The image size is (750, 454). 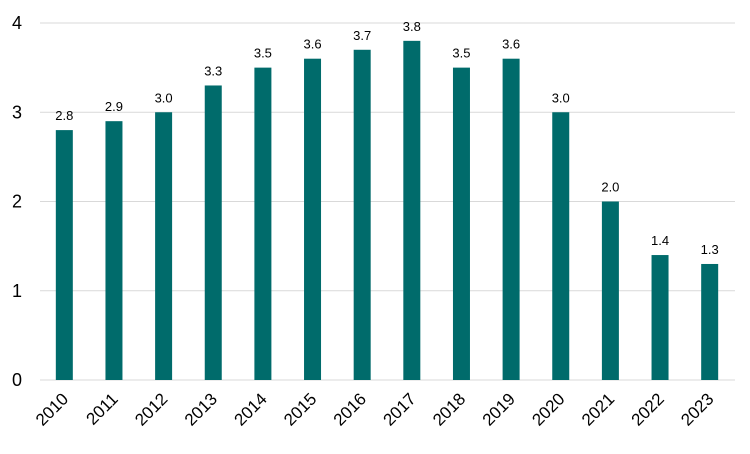 What do you see at coordinates (17, 23) in the screenshot?
I see `y-tick-label: 4` at bounding box center [17, 23].